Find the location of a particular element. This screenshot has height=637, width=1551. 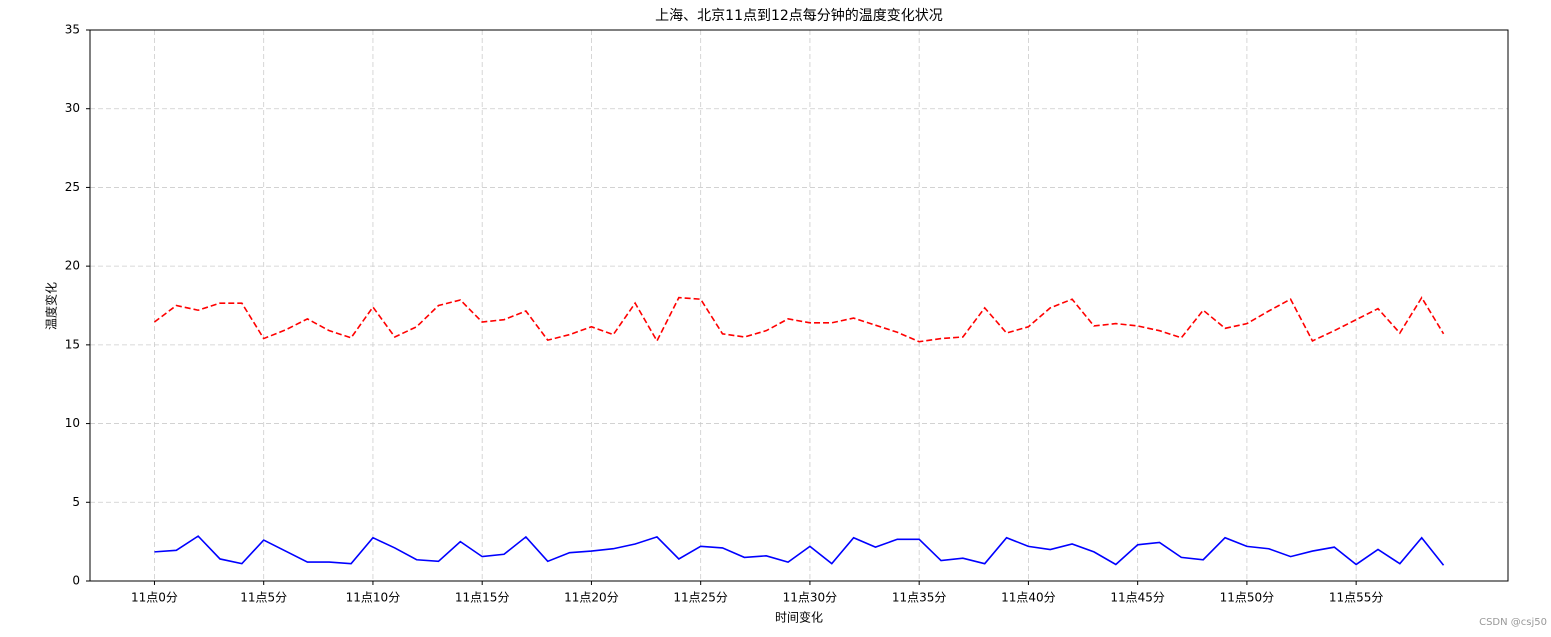

y-tick-label: 10 is located at coordinates (72, 423).